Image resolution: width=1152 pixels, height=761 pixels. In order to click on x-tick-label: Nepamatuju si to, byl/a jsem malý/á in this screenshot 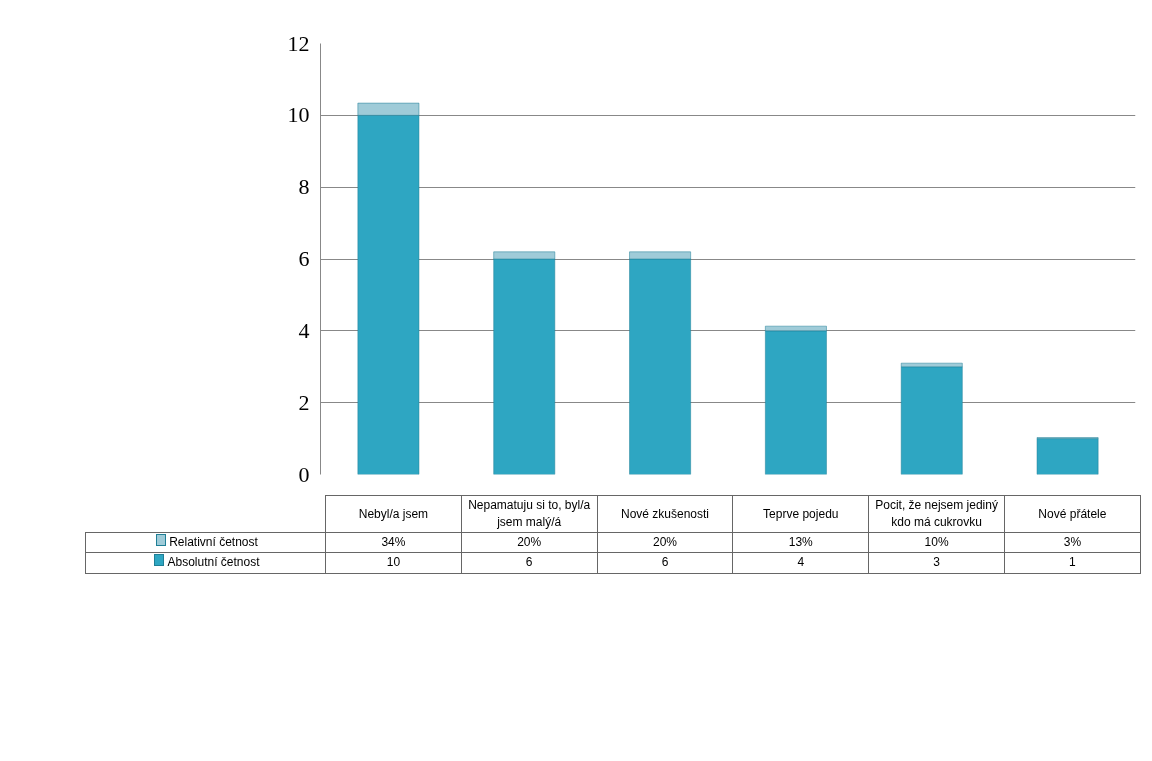, I will do `click(529, 514)`.